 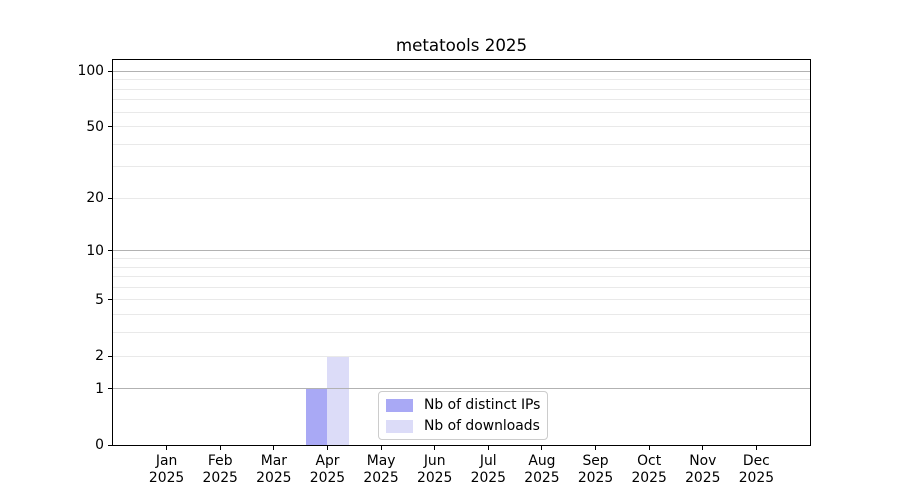 I want to click on x-tick-label: Jan 2025, so click(x=166, y=469).